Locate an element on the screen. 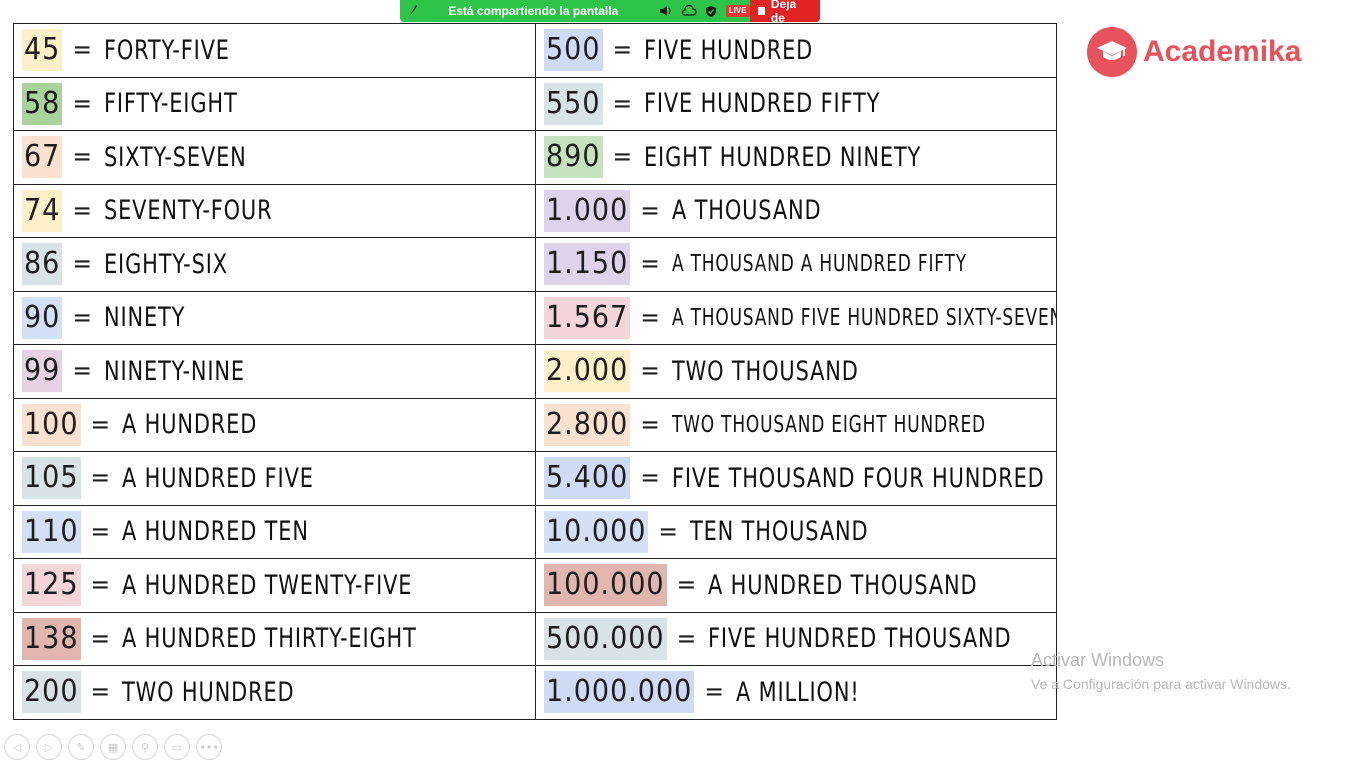 The width and height of the screenshot is (1360, 768). left-cell: 105 = A HUNDRED FIVE is located at coordinates (274, 478).